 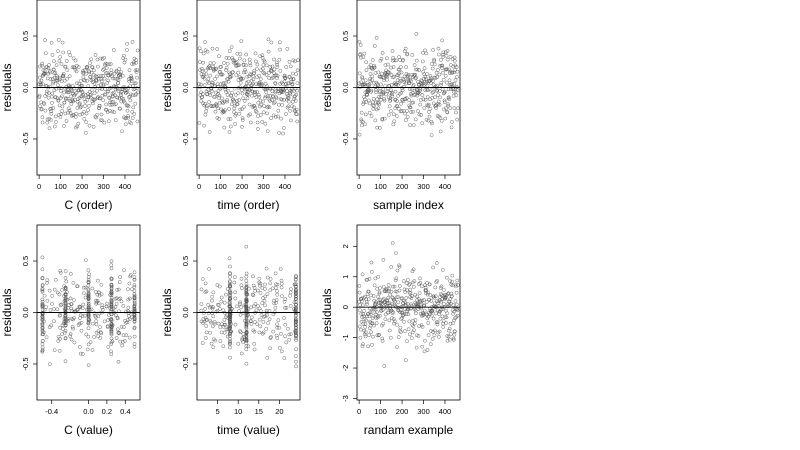 What do you see at coordinates (25, 139) in the screenshot?
I see `y-tick-label: -0.5` at bounding box center [25, 139].